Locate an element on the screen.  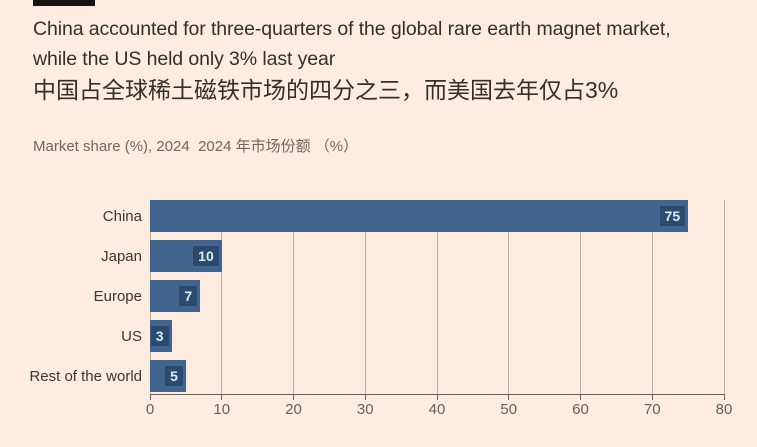
value-label-us: 3 is located at coordinates (159, 336).